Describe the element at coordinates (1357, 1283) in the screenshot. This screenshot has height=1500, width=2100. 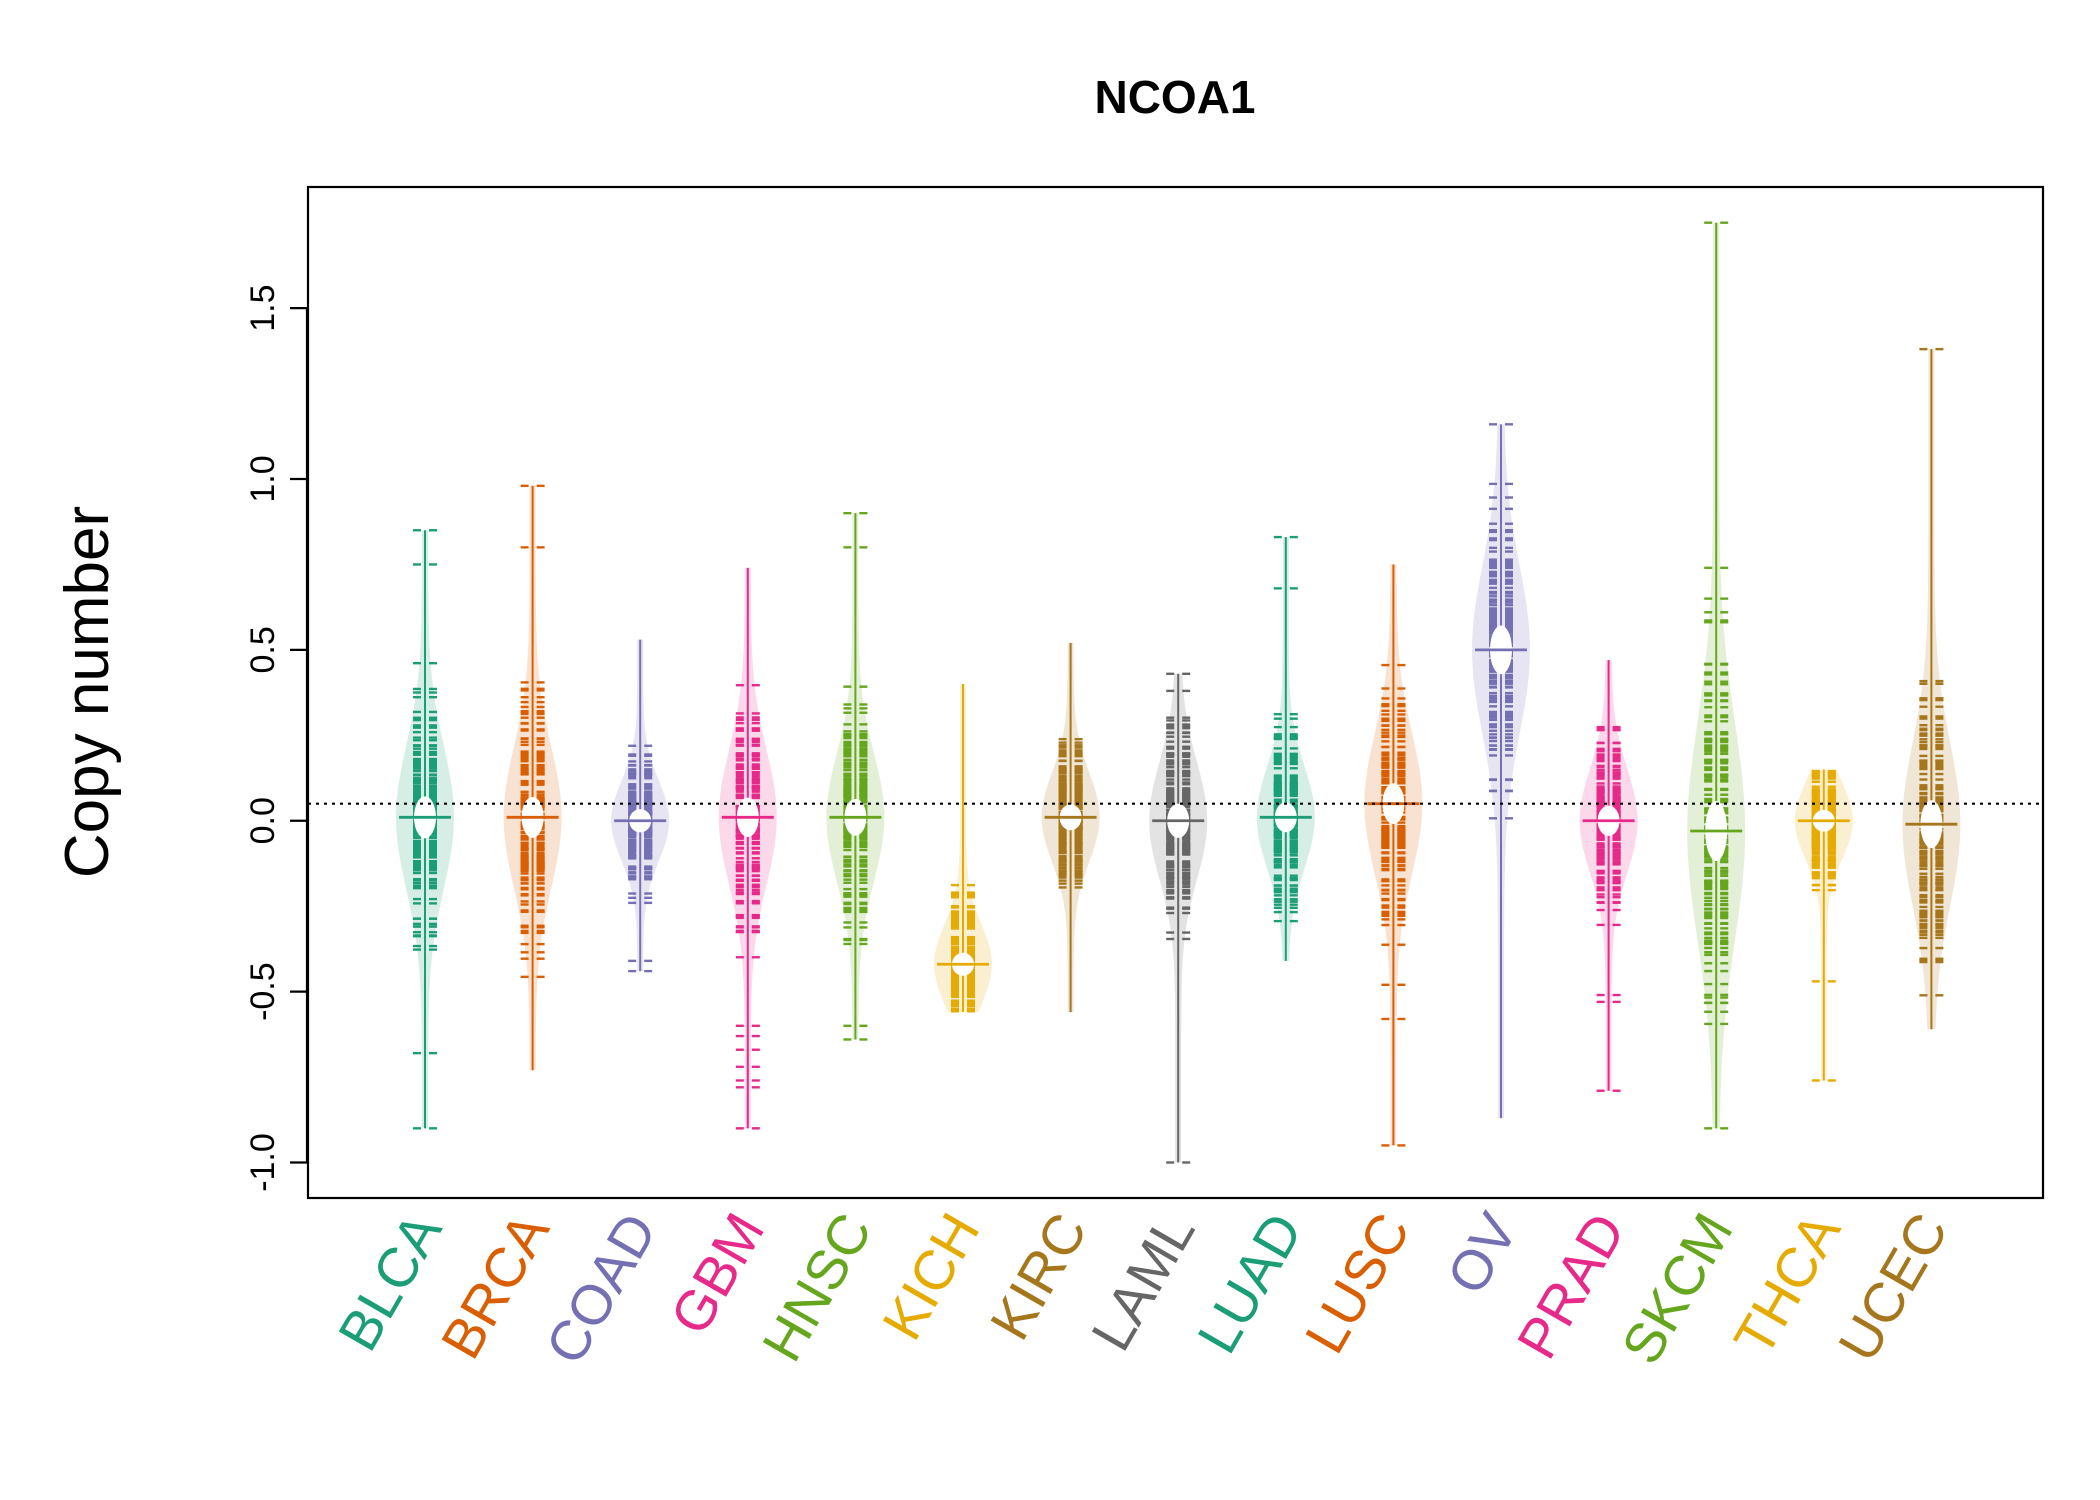
I see `x-tick-label: LUSC` at that location.